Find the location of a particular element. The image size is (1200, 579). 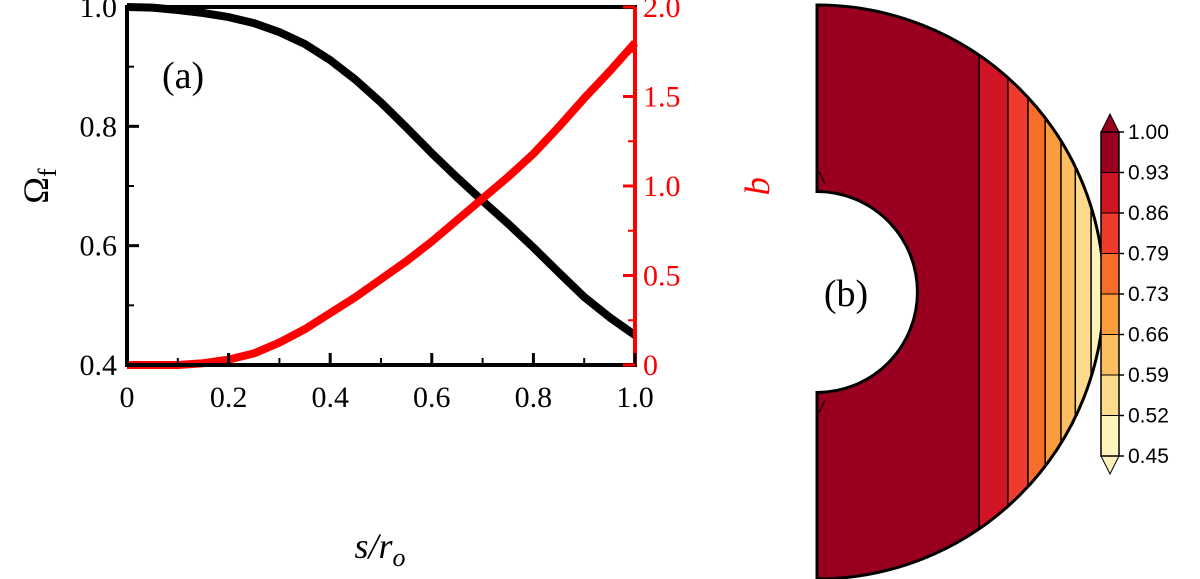

y-right-tick-label: 0.5 is located at coordinates (662, 276).